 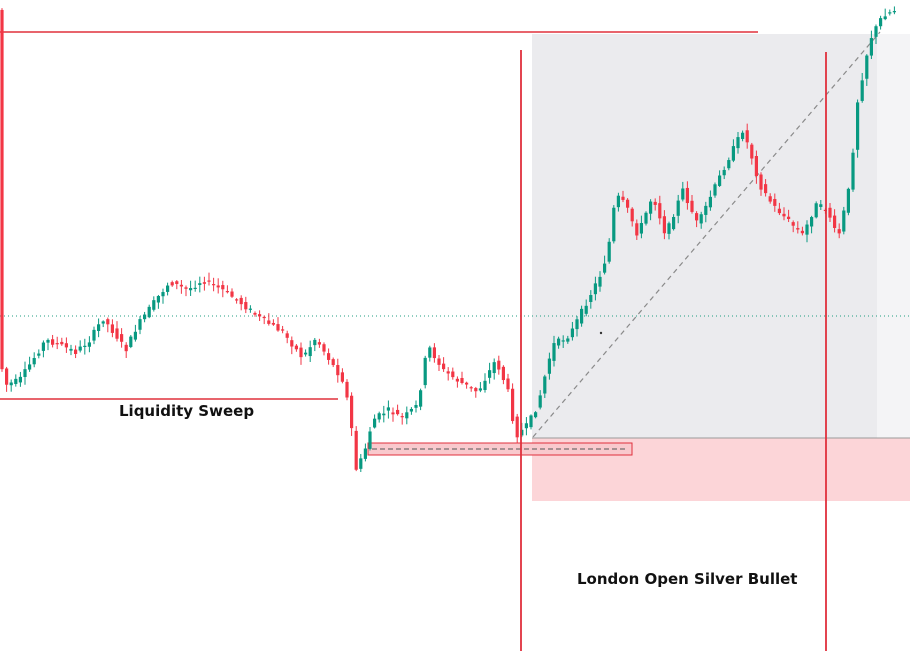 What do you see at coordinates (601, 333) in the screenshot?
I see `price-marker-dot` at bounding box center [601, 333].